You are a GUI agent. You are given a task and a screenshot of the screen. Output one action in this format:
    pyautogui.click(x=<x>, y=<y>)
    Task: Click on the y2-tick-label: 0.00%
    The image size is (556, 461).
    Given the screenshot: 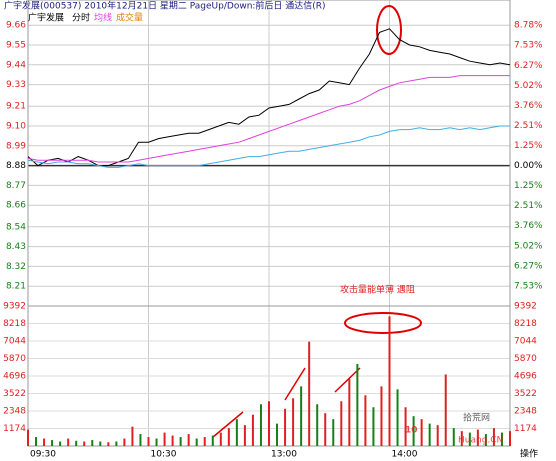 What is the action you would take?
    pyautogui.click(x=528, y=166)
    